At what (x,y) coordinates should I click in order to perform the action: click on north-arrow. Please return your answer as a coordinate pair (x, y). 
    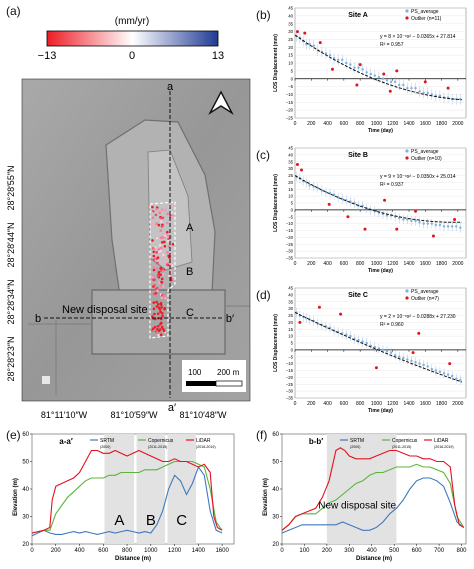
    Looking at the image, I should click on (221, 102).